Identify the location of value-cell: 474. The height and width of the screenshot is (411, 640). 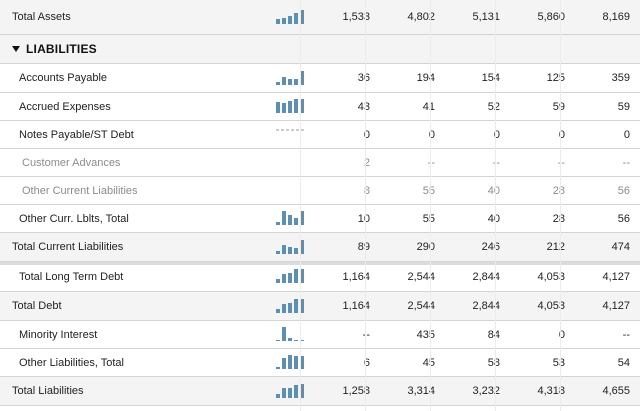
(620, 247).